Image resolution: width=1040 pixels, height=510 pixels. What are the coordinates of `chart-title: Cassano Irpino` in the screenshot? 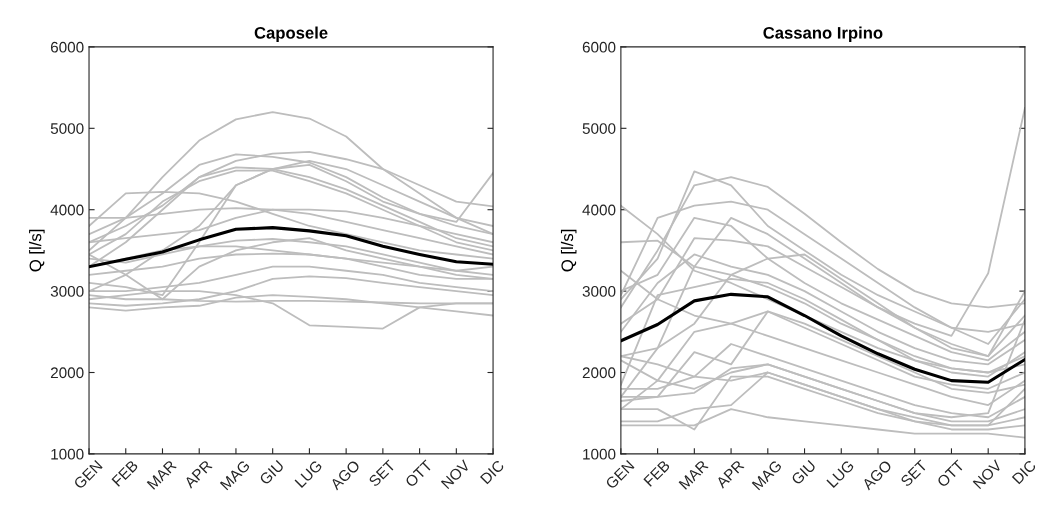 It's located at (823, 34).